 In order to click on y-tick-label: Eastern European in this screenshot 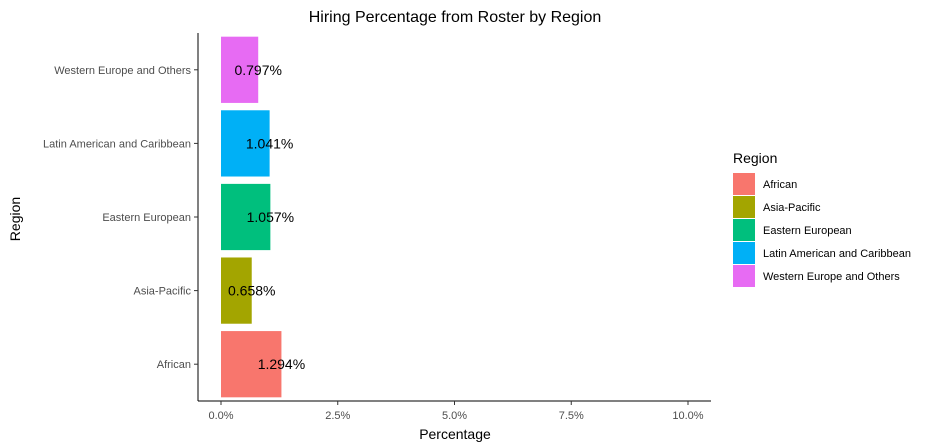, I will do `click(146, 218)`.